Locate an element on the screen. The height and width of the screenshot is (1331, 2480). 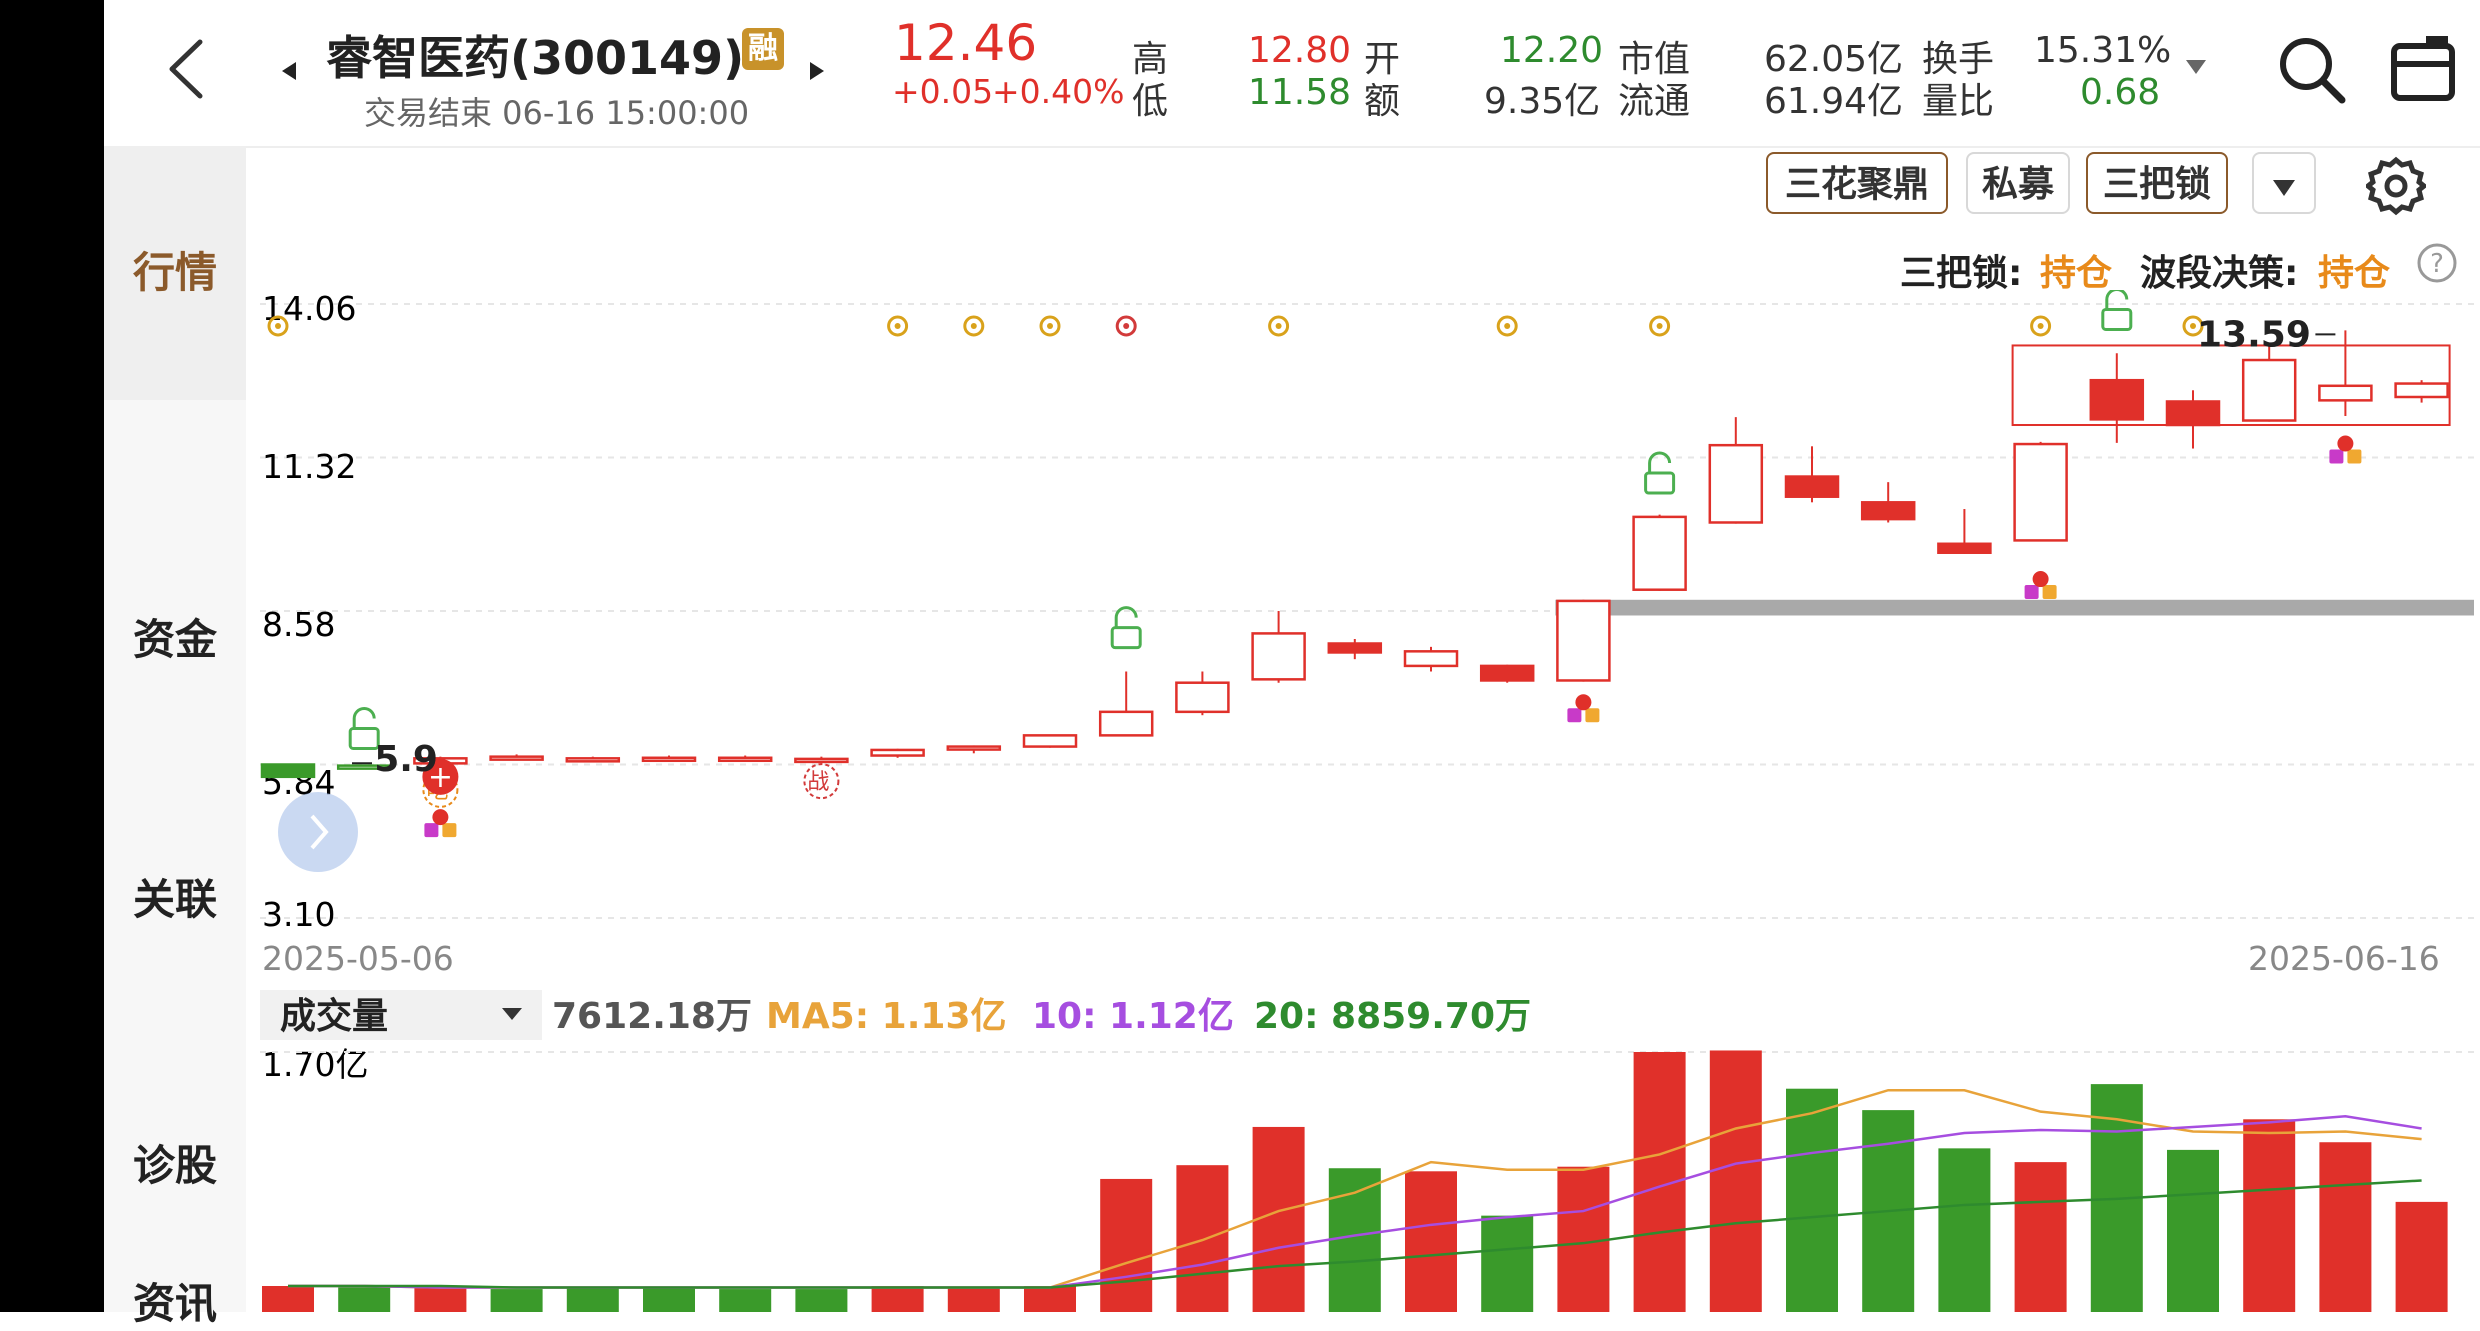
stats-expand-icon is located at coordinates (2196, 67).